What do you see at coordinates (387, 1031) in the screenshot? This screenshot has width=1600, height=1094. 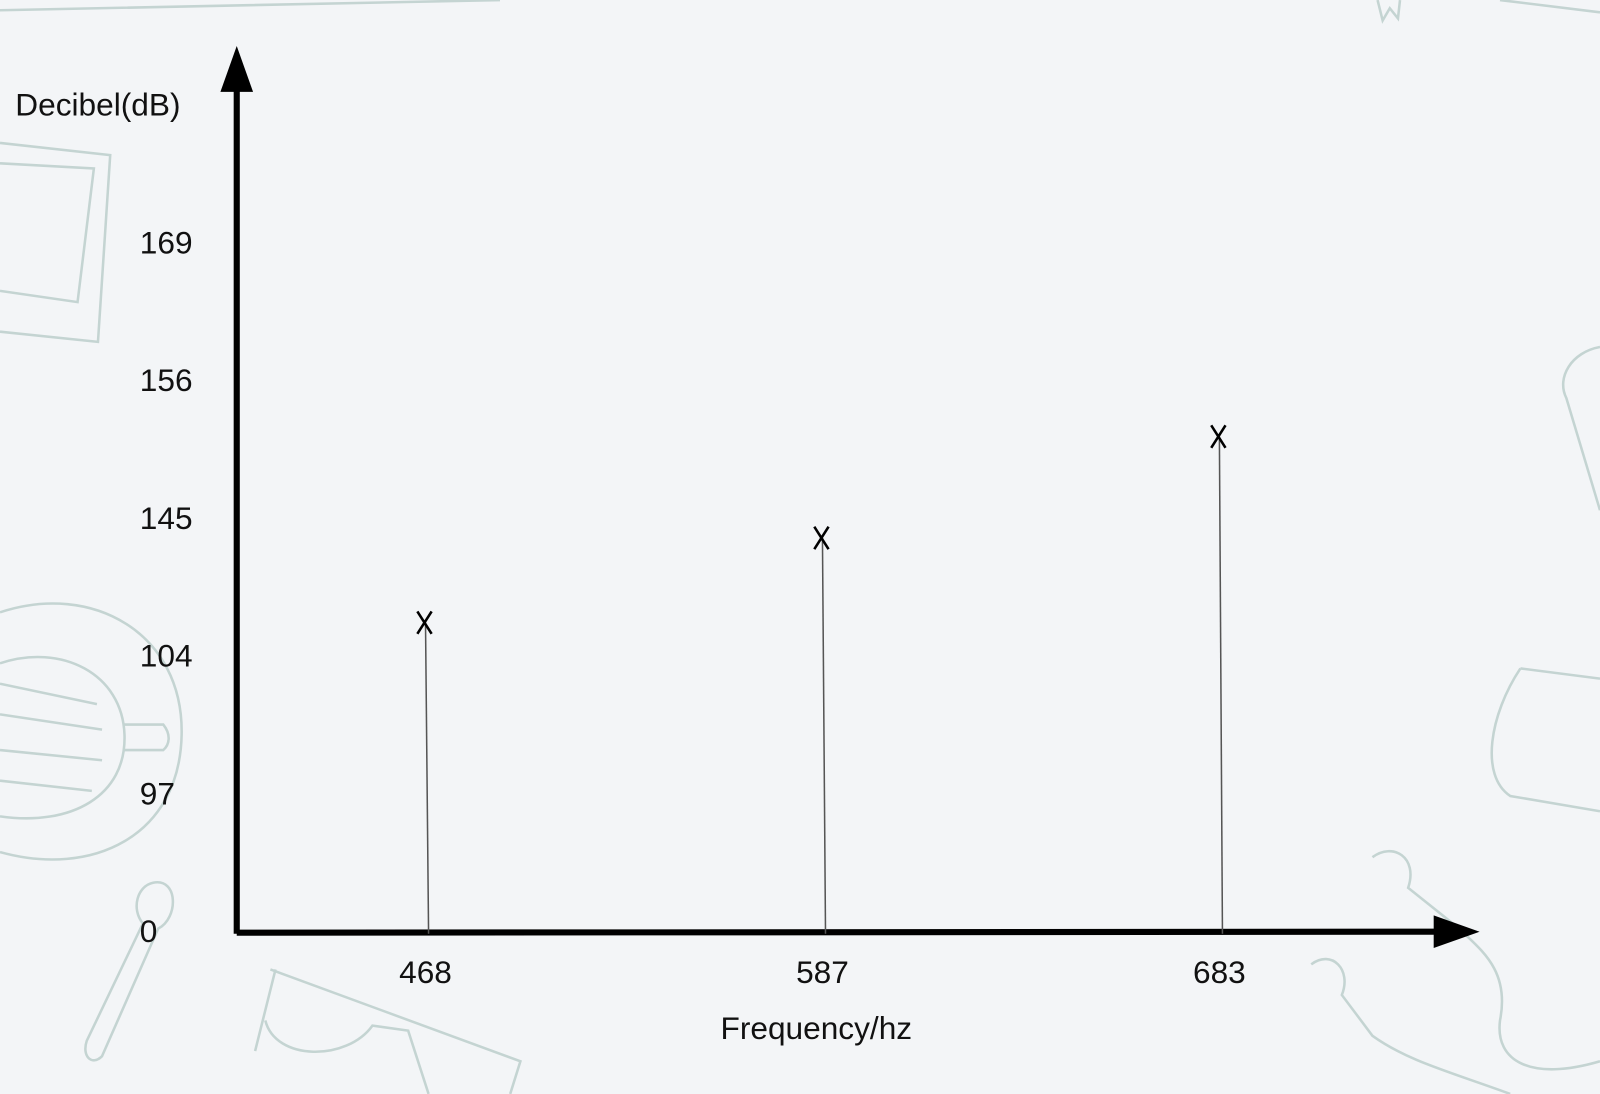 I see `doodle-glasses` at bounding box center [387, 1031].